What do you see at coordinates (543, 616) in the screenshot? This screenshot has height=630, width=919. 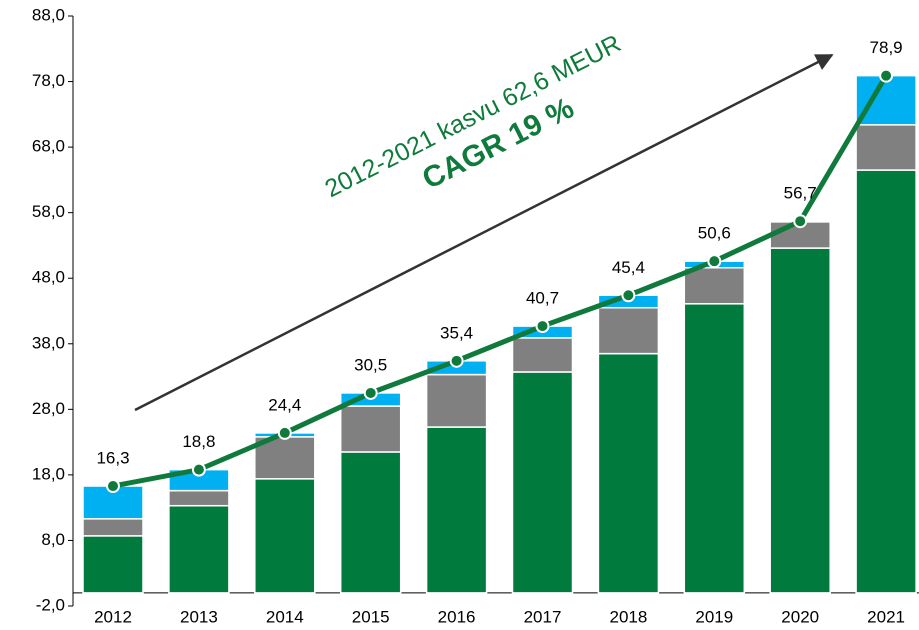 I see `x-tick-label: 2017` at bounding box center [543, 616].